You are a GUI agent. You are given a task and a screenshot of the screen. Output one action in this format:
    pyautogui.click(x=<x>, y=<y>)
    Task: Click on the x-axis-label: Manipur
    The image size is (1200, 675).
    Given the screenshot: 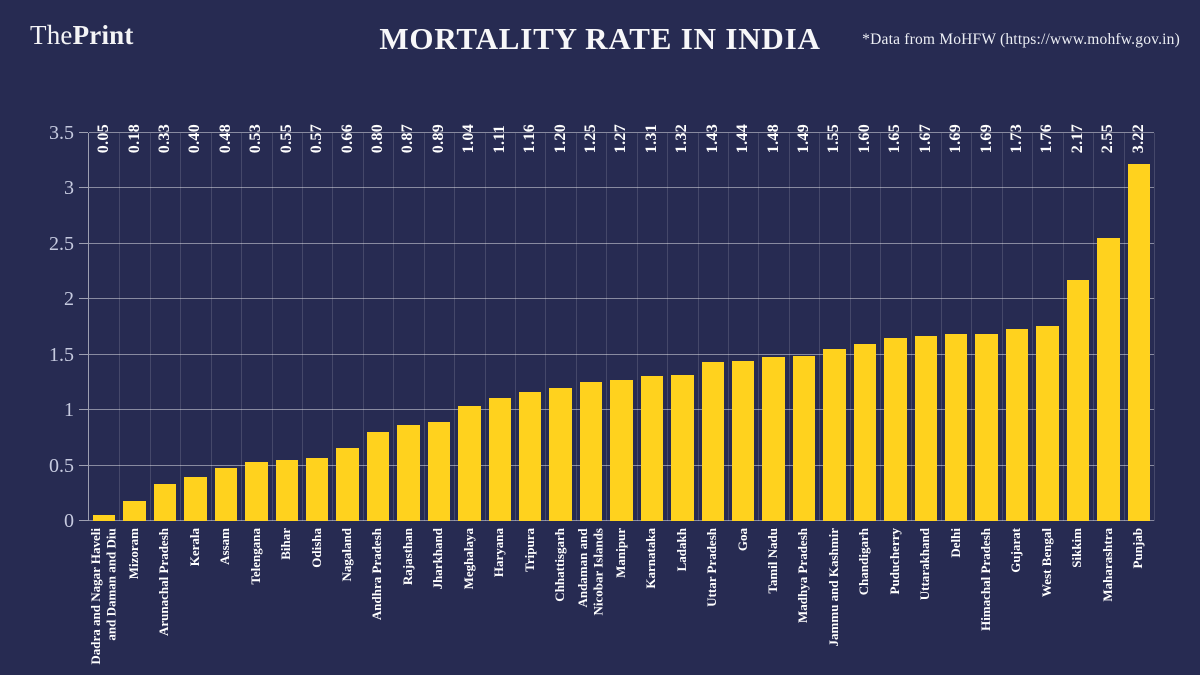 What is the action you would take?
    pyautogui.click(x=620, y=553)
    